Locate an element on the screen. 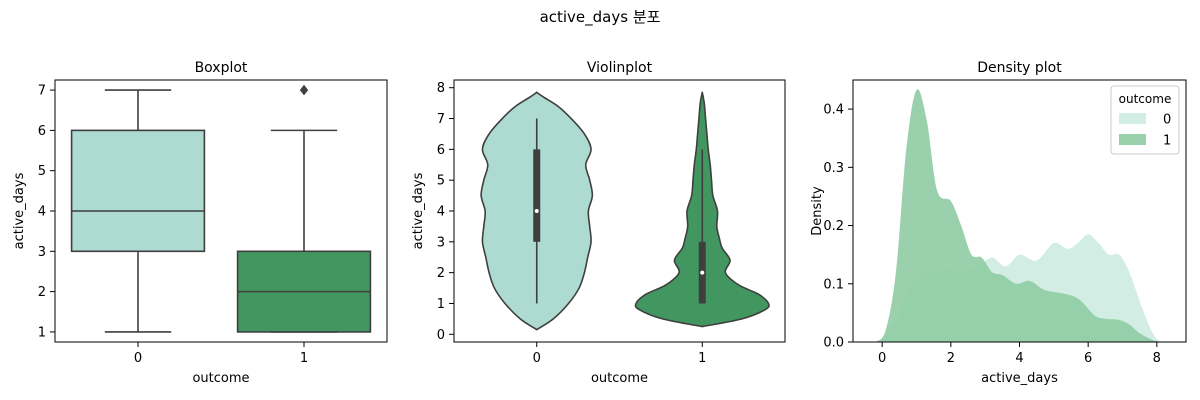 The width and height of the screenshot is (1200, 400). outlier-point is located at coordinates (304, 90).